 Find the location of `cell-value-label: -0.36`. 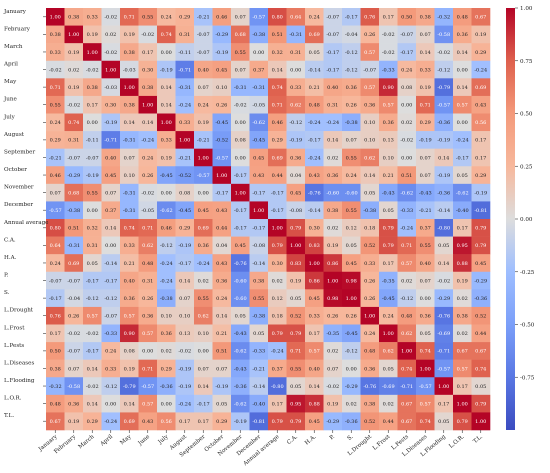

cell-value-label: -0.36 is located at coordinates (351, 422).